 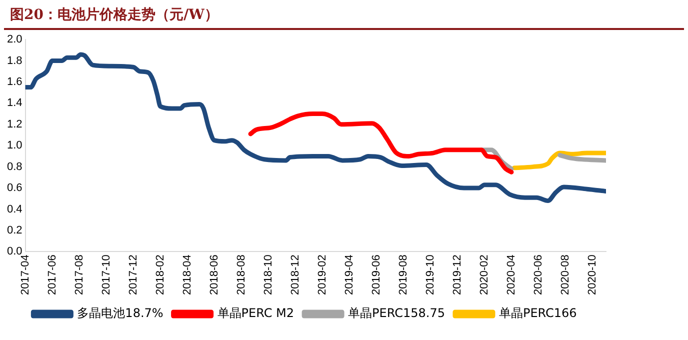 What do you see at coordinates (295, 275) in the screenshot?
I see `x-tick-label: 2018-12` at bounding box center [295, 275].